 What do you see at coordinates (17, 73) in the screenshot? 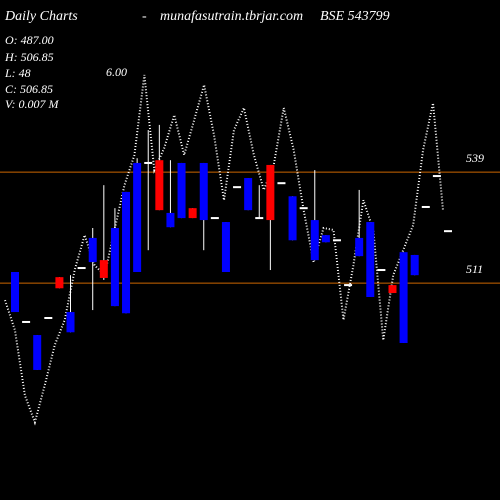
I see `annotation: L: 48` at bounding box center [17, 73].